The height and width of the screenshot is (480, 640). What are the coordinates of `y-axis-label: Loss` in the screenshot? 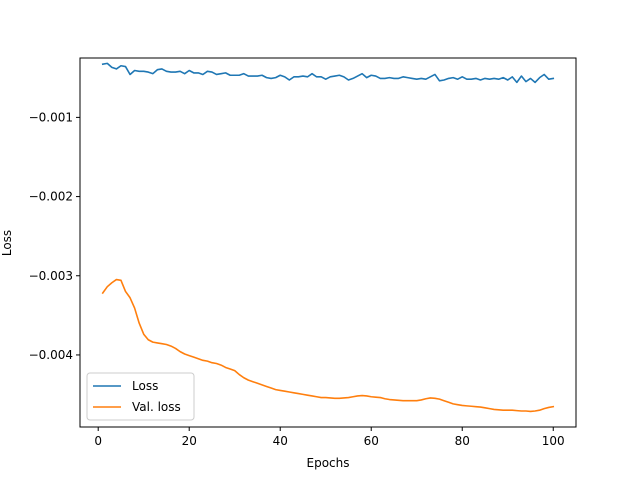 It's located at (7, 243).